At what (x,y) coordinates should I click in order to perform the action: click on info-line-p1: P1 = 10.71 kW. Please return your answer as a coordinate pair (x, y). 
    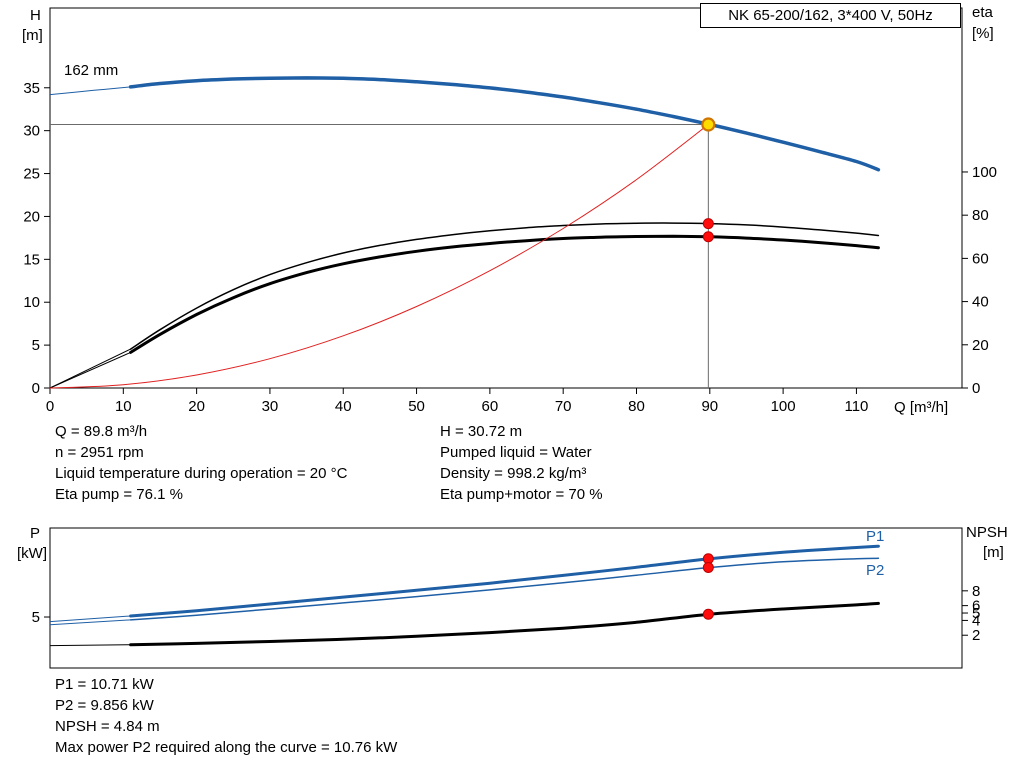
    Looking at the image, I should click on (104, 684).